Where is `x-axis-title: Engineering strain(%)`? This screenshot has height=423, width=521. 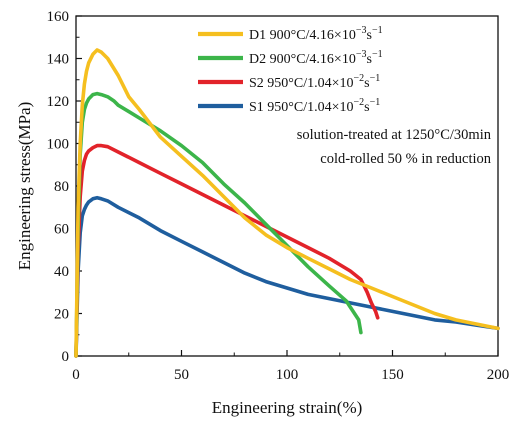
x-axis-title: Engineering strain(%) is located at coordinates (287, 407).